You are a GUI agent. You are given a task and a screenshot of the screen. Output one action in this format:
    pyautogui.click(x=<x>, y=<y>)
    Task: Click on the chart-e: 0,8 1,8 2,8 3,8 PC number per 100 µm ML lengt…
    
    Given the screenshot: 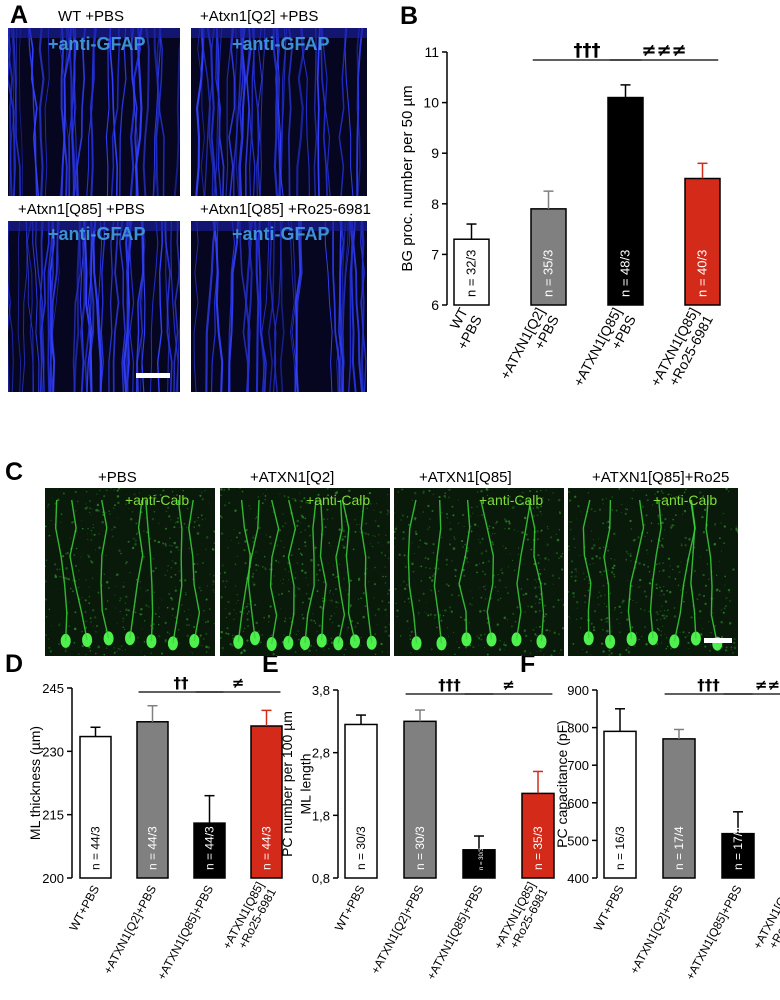 What is the action you would take?
    pyautogui.click(x=417, y=829)
    